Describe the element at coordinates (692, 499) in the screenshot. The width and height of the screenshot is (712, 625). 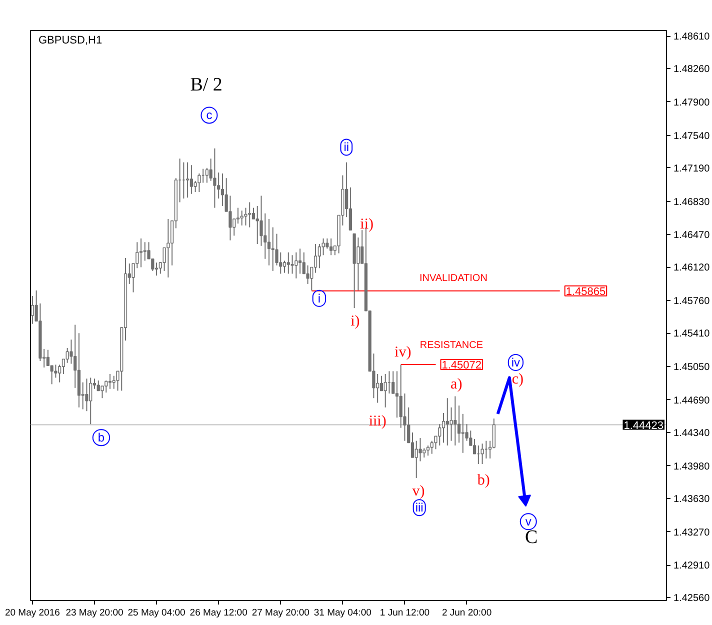
I see `y-tick-label: 1.43630` at that location.